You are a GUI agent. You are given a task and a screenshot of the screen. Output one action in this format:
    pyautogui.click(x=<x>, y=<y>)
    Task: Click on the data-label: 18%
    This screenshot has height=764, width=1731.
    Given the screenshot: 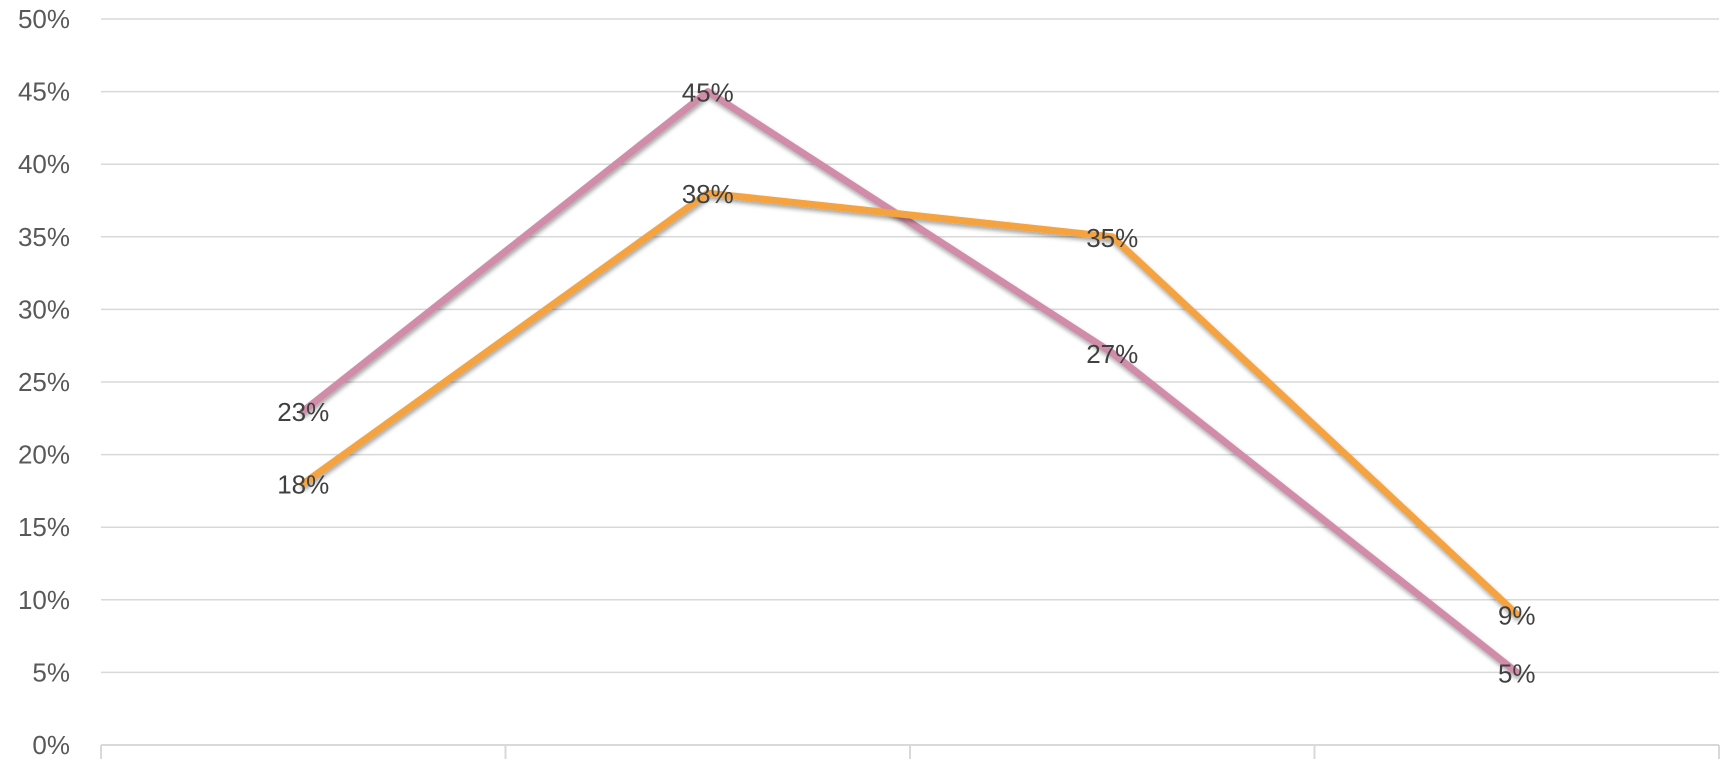 What is the action you would take?
    pyautogui.click(x=303, y=485)
    